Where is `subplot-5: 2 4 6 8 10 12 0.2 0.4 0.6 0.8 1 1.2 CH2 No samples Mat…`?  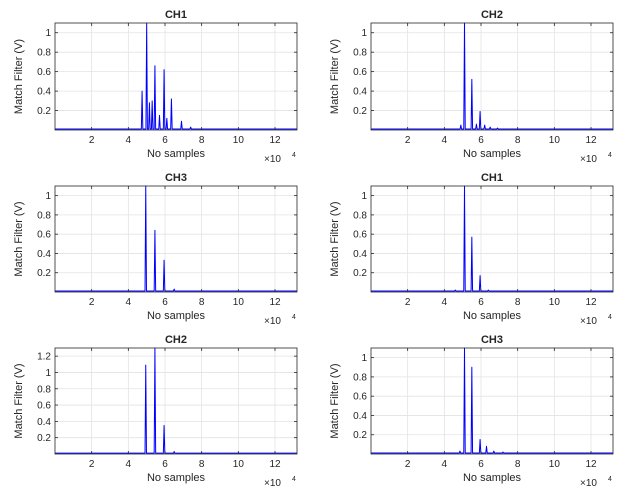
subplot-5: 2 4 6 8 10 12 0.2 0.4 0.6 0.8 1 1.2 CH2 No samples Mat… is located at coordinates (155, 411).